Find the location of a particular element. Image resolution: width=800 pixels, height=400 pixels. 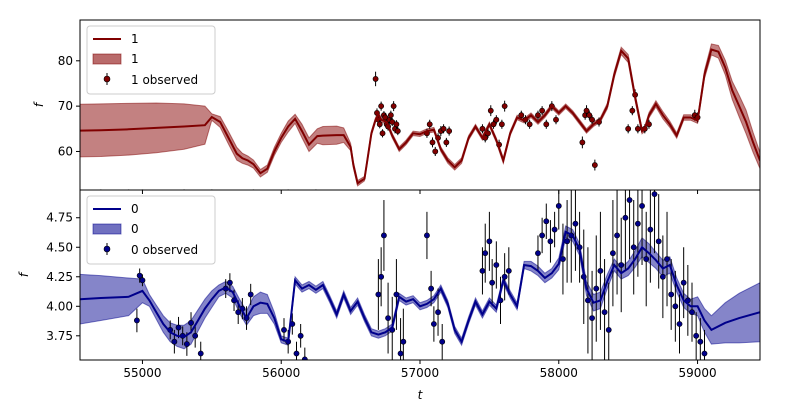

x-axis-label: t is located at coordinates (421, 394).